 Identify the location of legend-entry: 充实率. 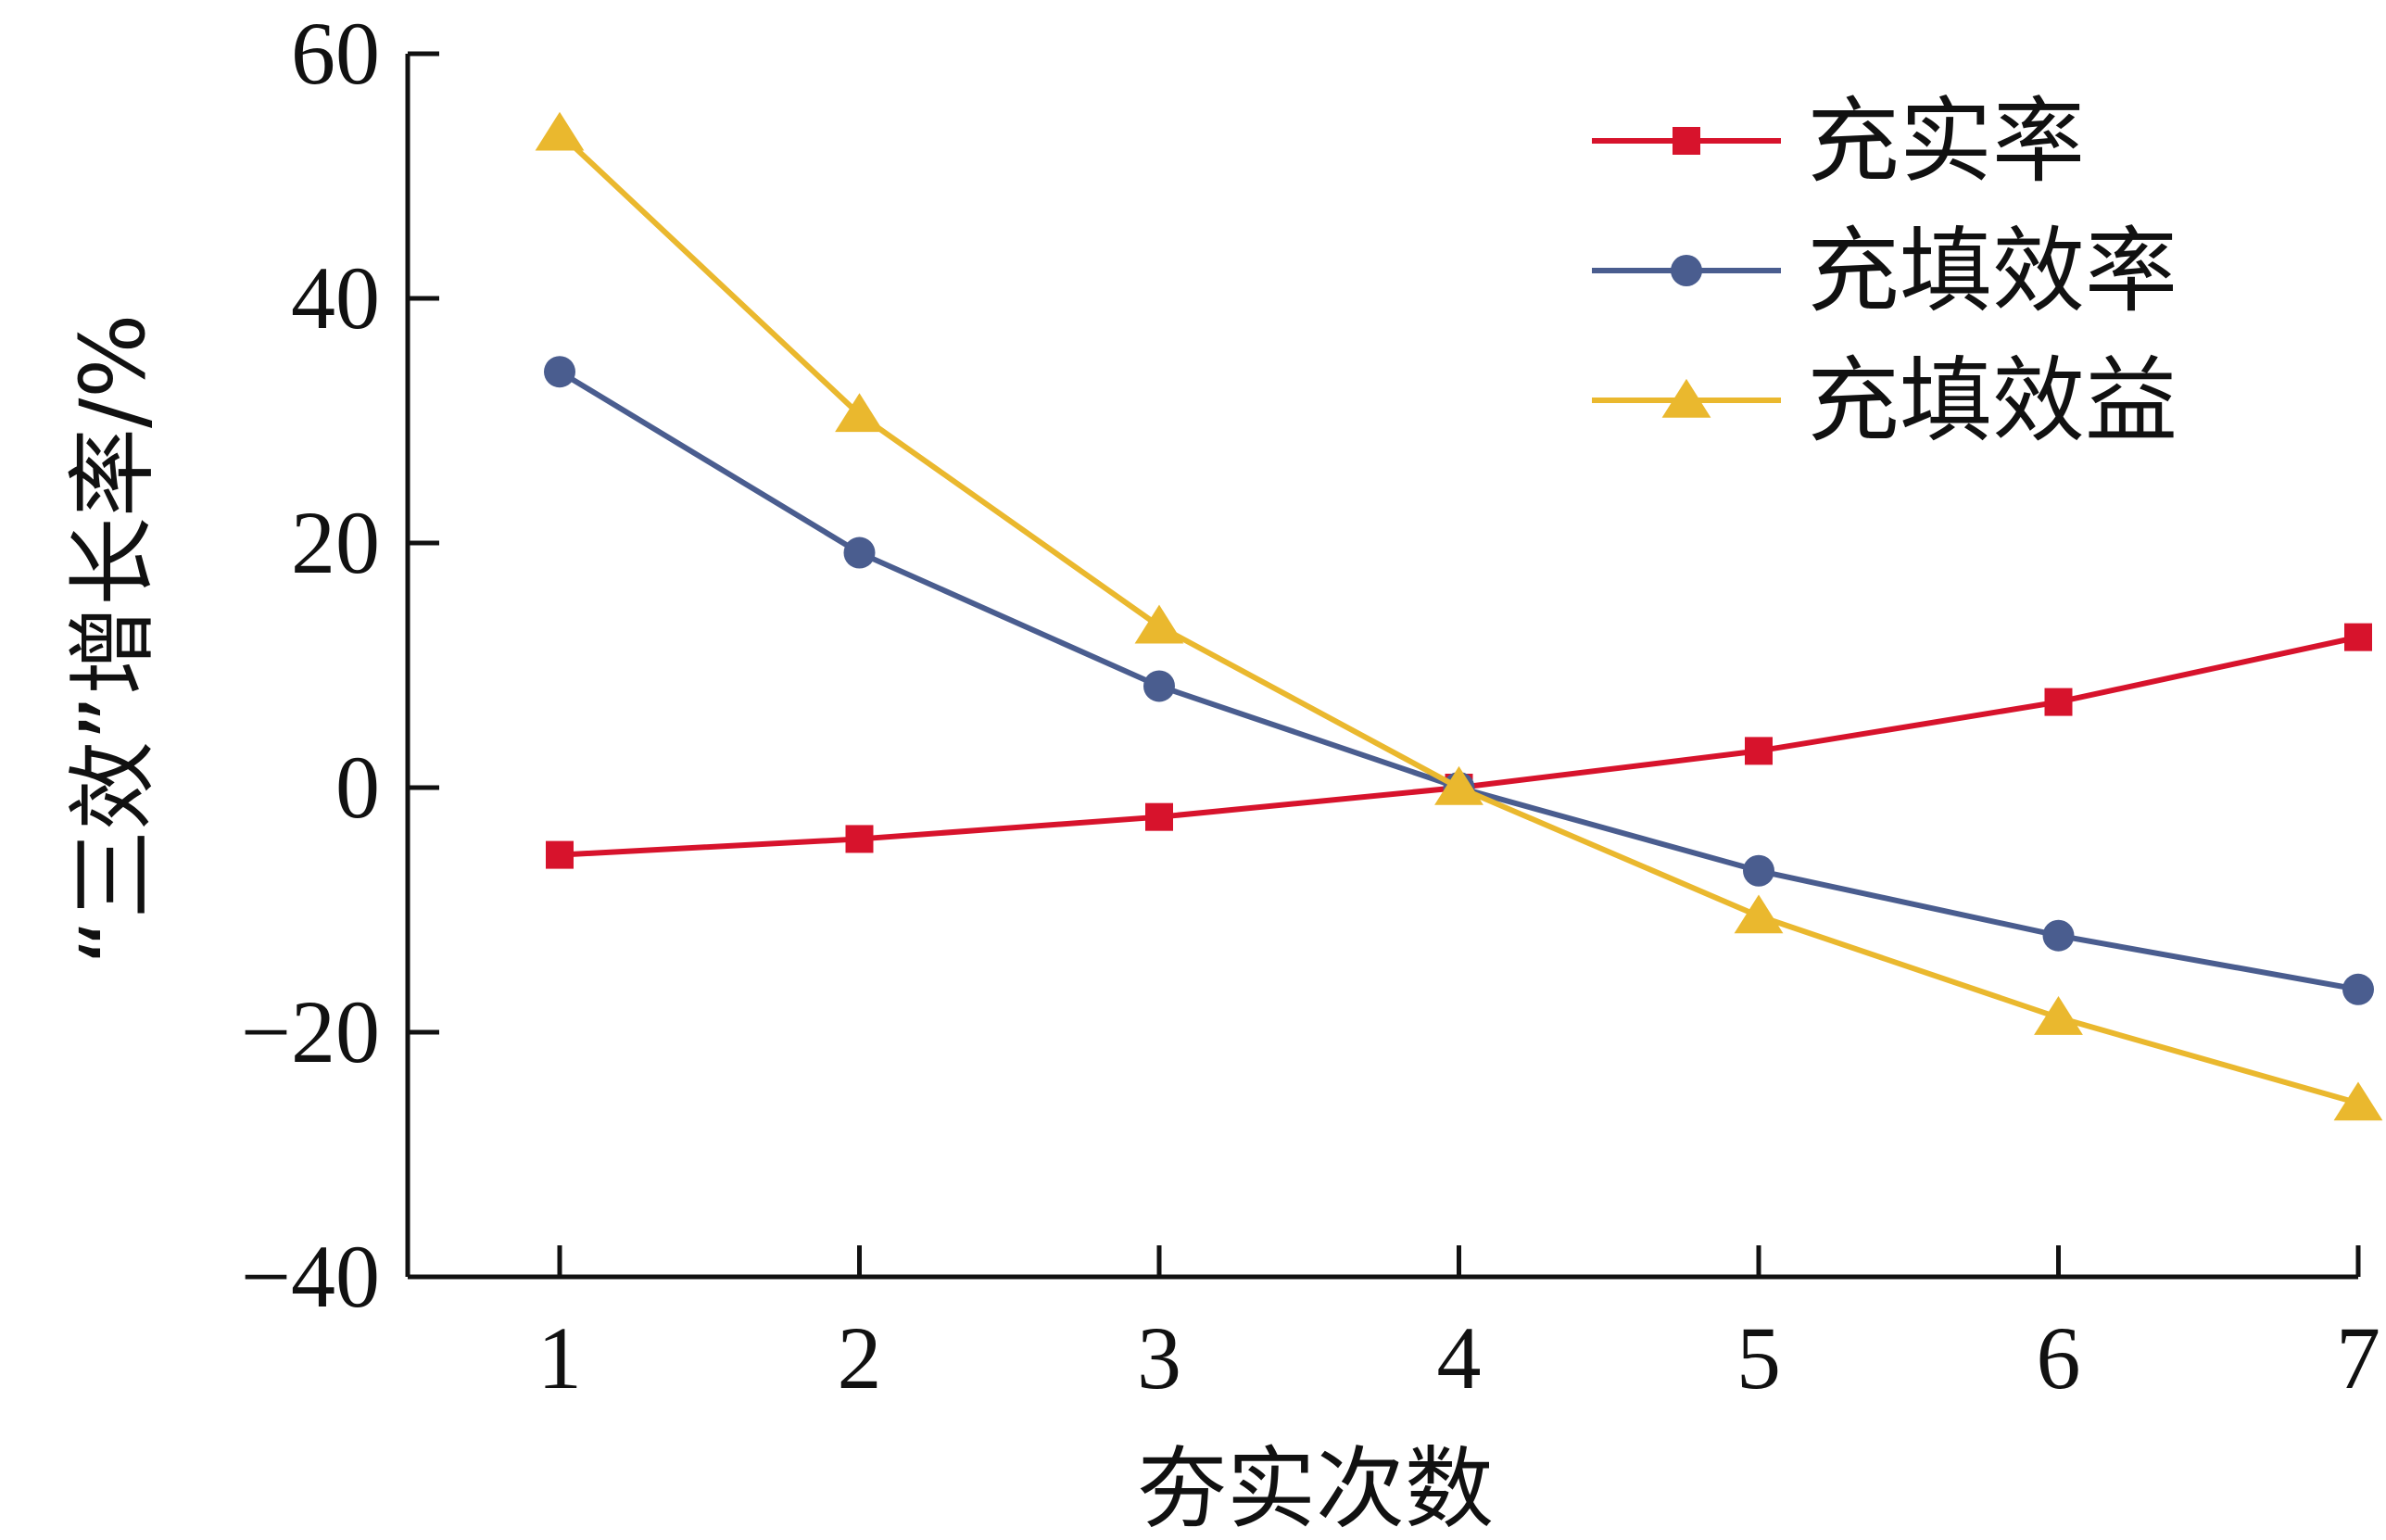
(1839, 141).